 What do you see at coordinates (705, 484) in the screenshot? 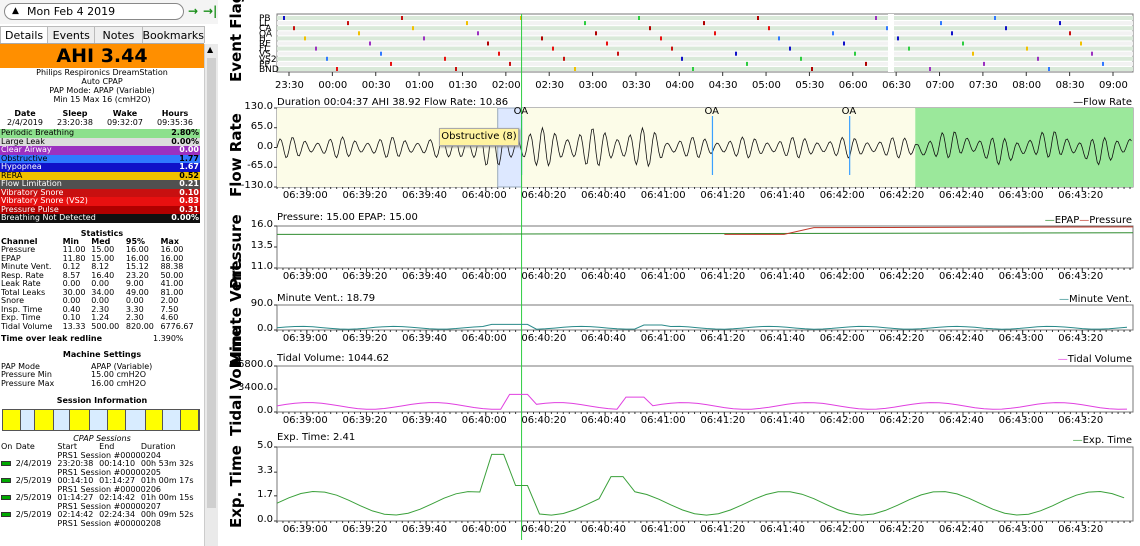
I see `exp-plot` at bounding box center [705, 484].